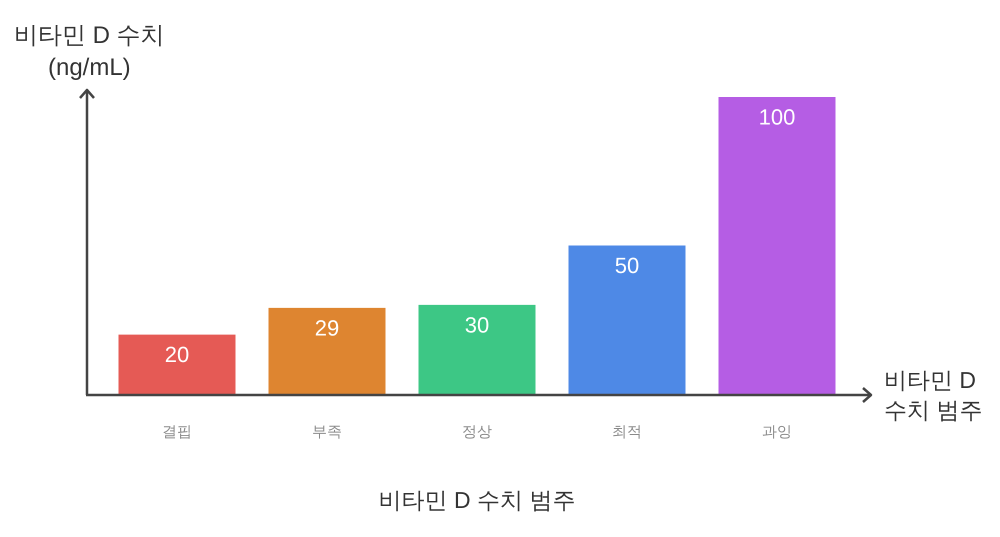 The height and width of the screenshot is (537, 1000). What do you see at coordinates (627, 432) in the screenshot?
I see `x-tick-label: 최적` at bounding box center [627, 432].